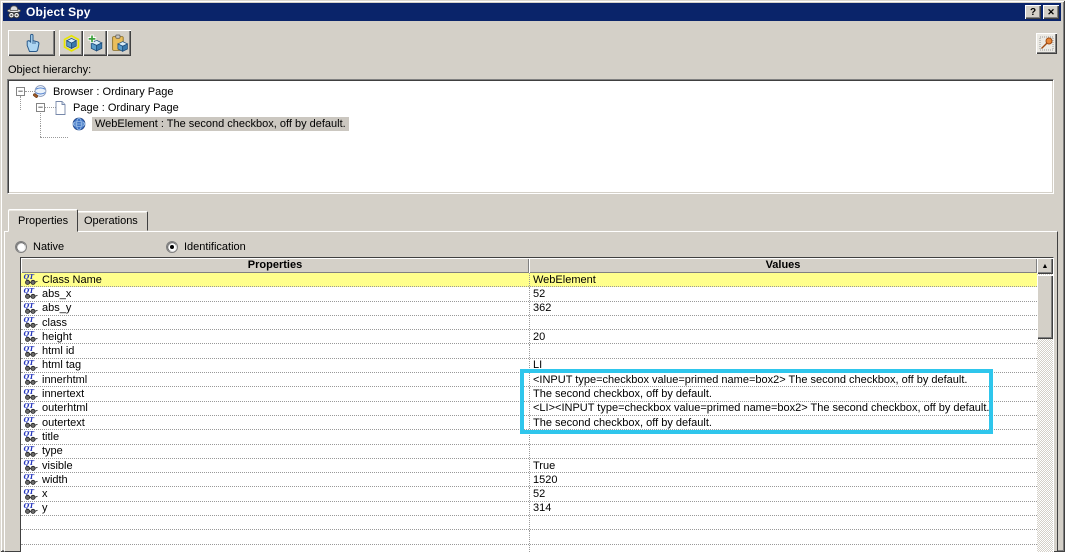 The image size is (1065, 552). I want to click on title-bar: Object Spy ? ✕, so click(532, 12).